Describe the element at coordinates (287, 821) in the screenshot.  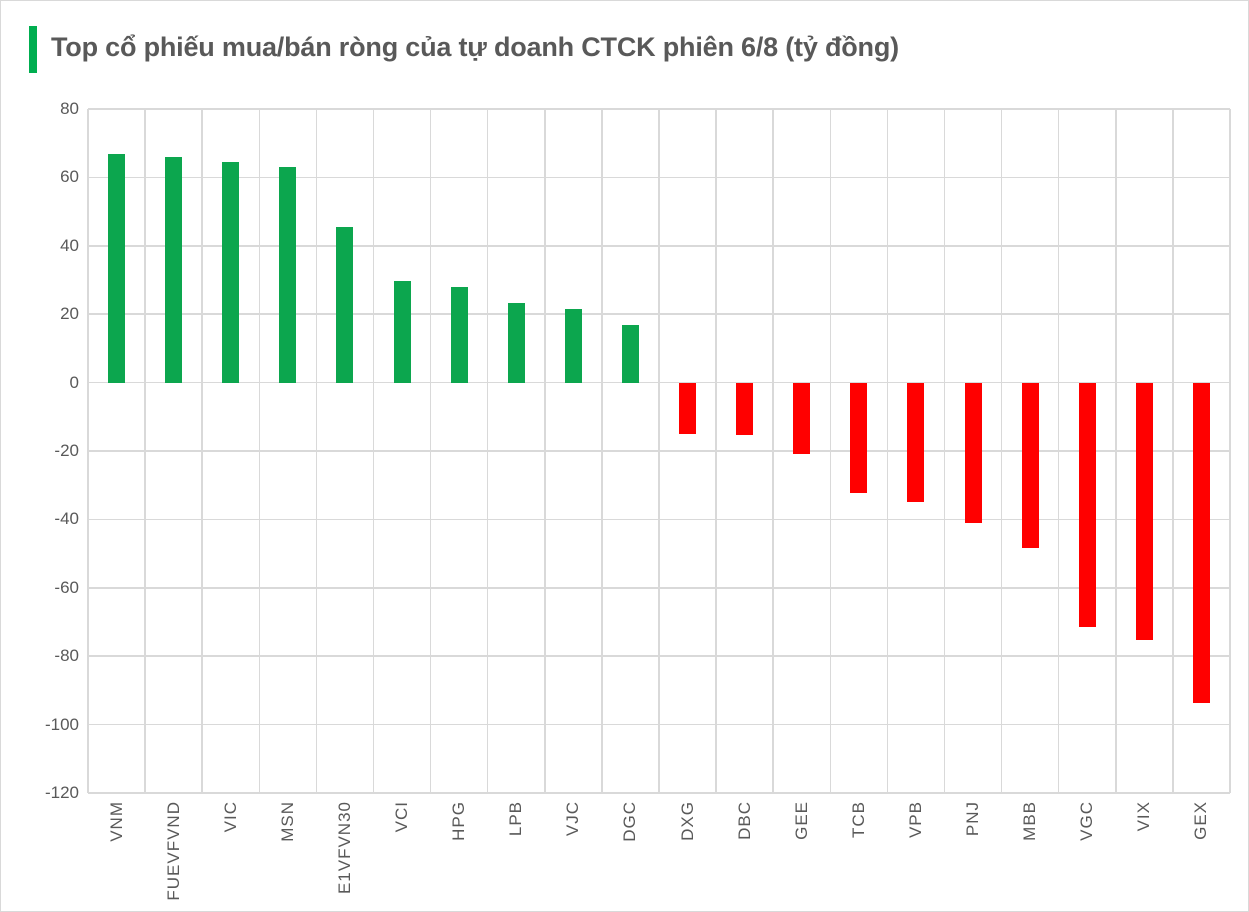
I see `x-tick-label: MSN` at that location.